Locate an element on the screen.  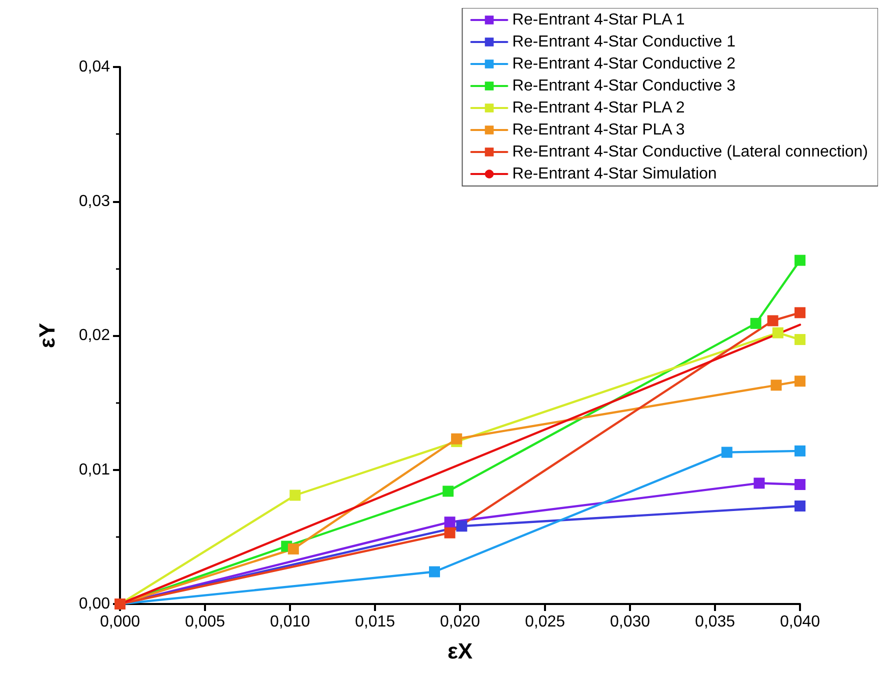
legend-label: Re-Entrant 4-Star PLA 2 is located at coordinates (598, 108).